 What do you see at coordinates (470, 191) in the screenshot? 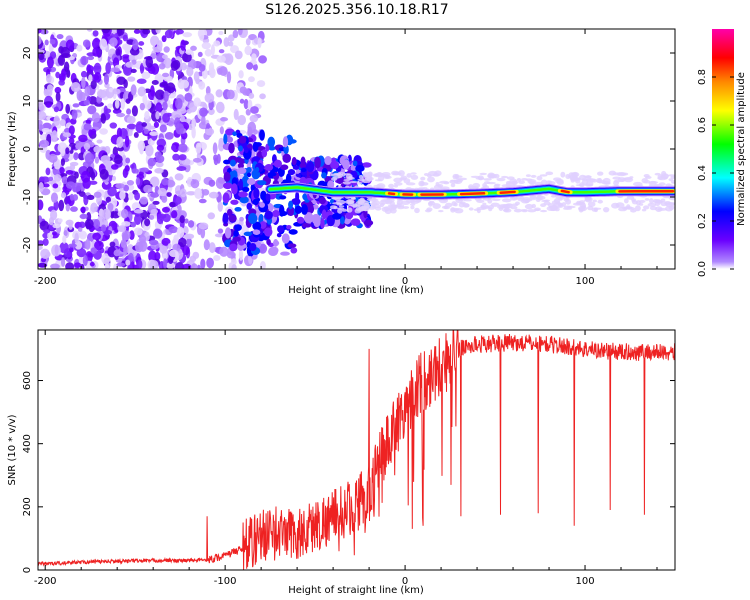
I see `spectrogram-ridge` at bounding box center [470, 191].